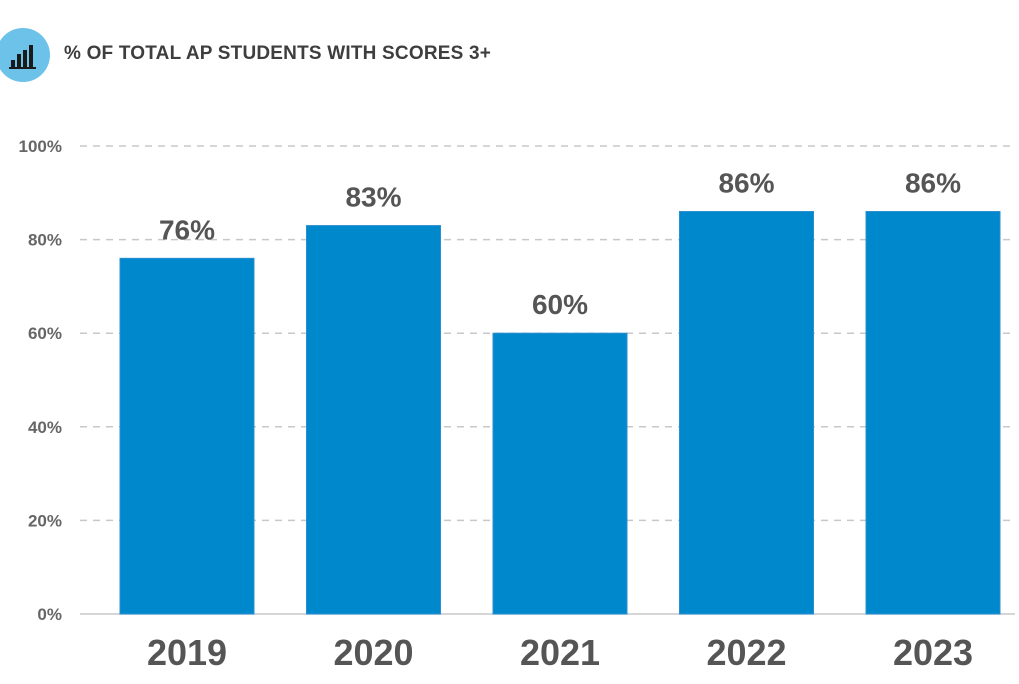  What do you see at coordinates (746, 183) in the screenshot?
I see `data-label-2022: 86%` at bounding box center [746, 183].